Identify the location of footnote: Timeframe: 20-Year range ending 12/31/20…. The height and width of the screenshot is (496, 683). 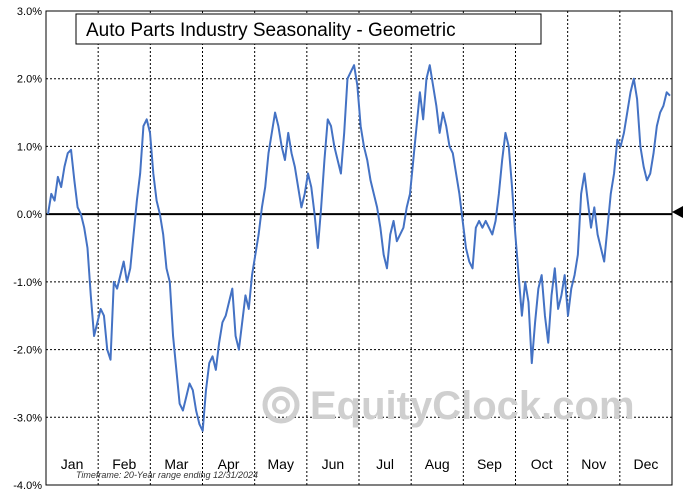
(167, 475).